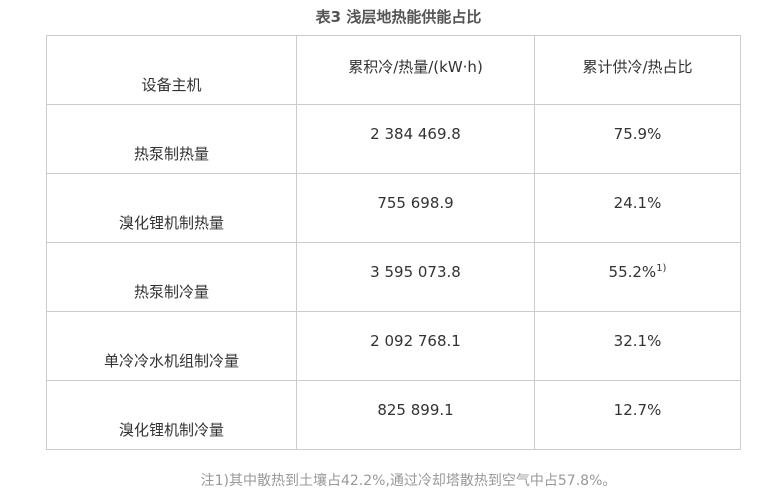 This screenshot has width=777, height=501. I want to click on table-row: 热泵制冷量 3 595 073.8 55.2%1), so click(393, 277).